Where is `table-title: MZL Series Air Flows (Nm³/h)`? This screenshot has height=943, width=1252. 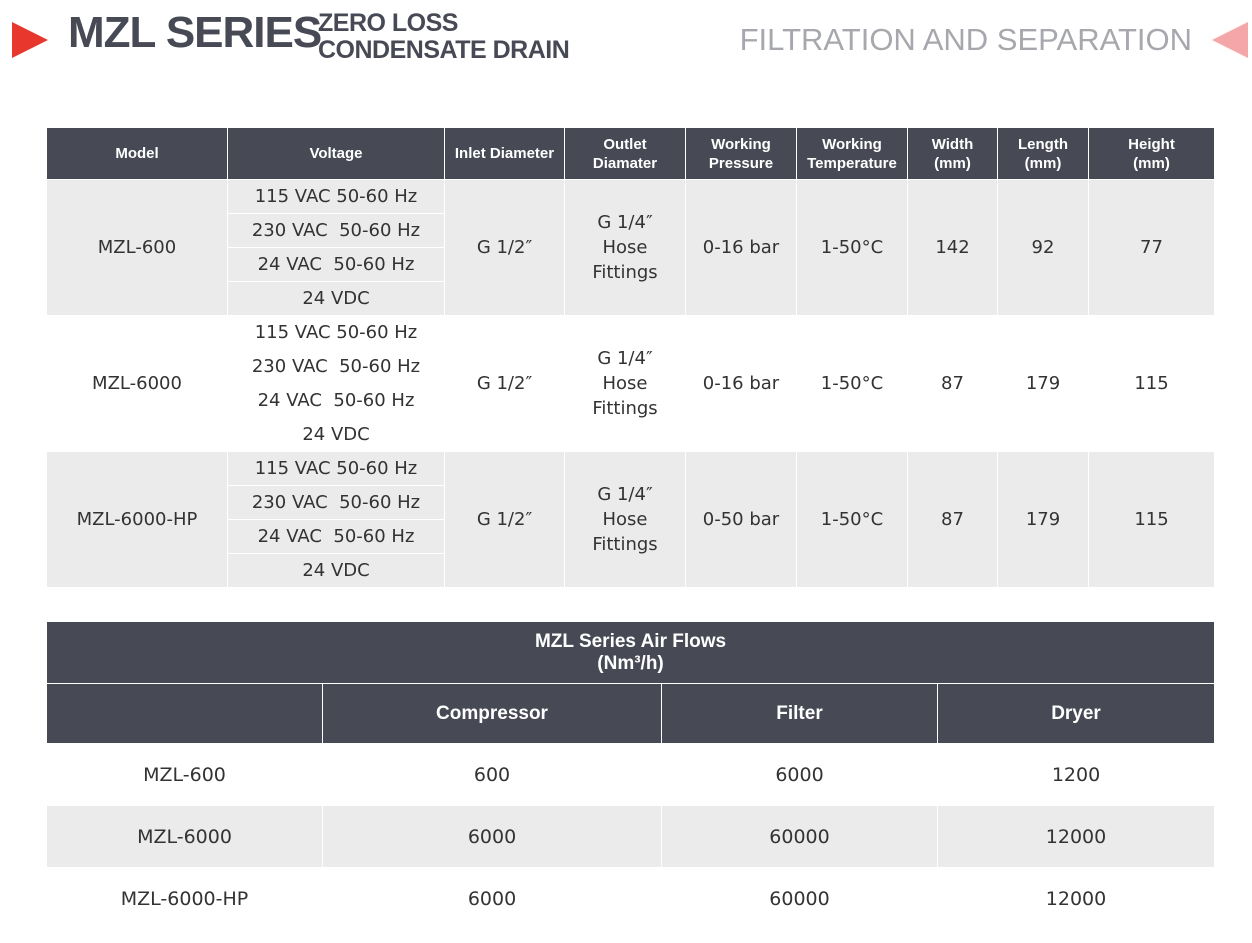 table-title: MZL Series Air Flows (Nm³/h) is located at coordinates (630, 652).